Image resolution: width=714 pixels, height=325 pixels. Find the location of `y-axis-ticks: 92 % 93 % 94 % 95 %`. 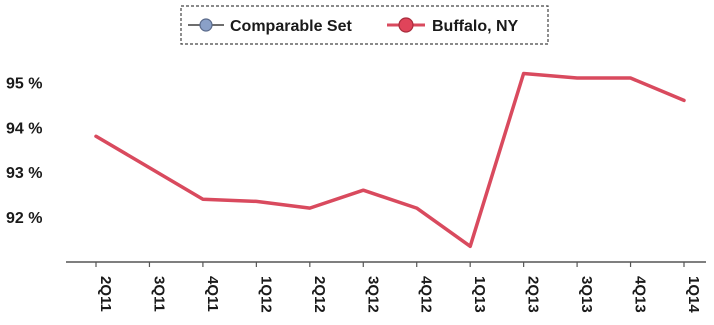

y-axis-ticks: 92 % 93 % 94 % 95 % is located at coordinates (24, 151).